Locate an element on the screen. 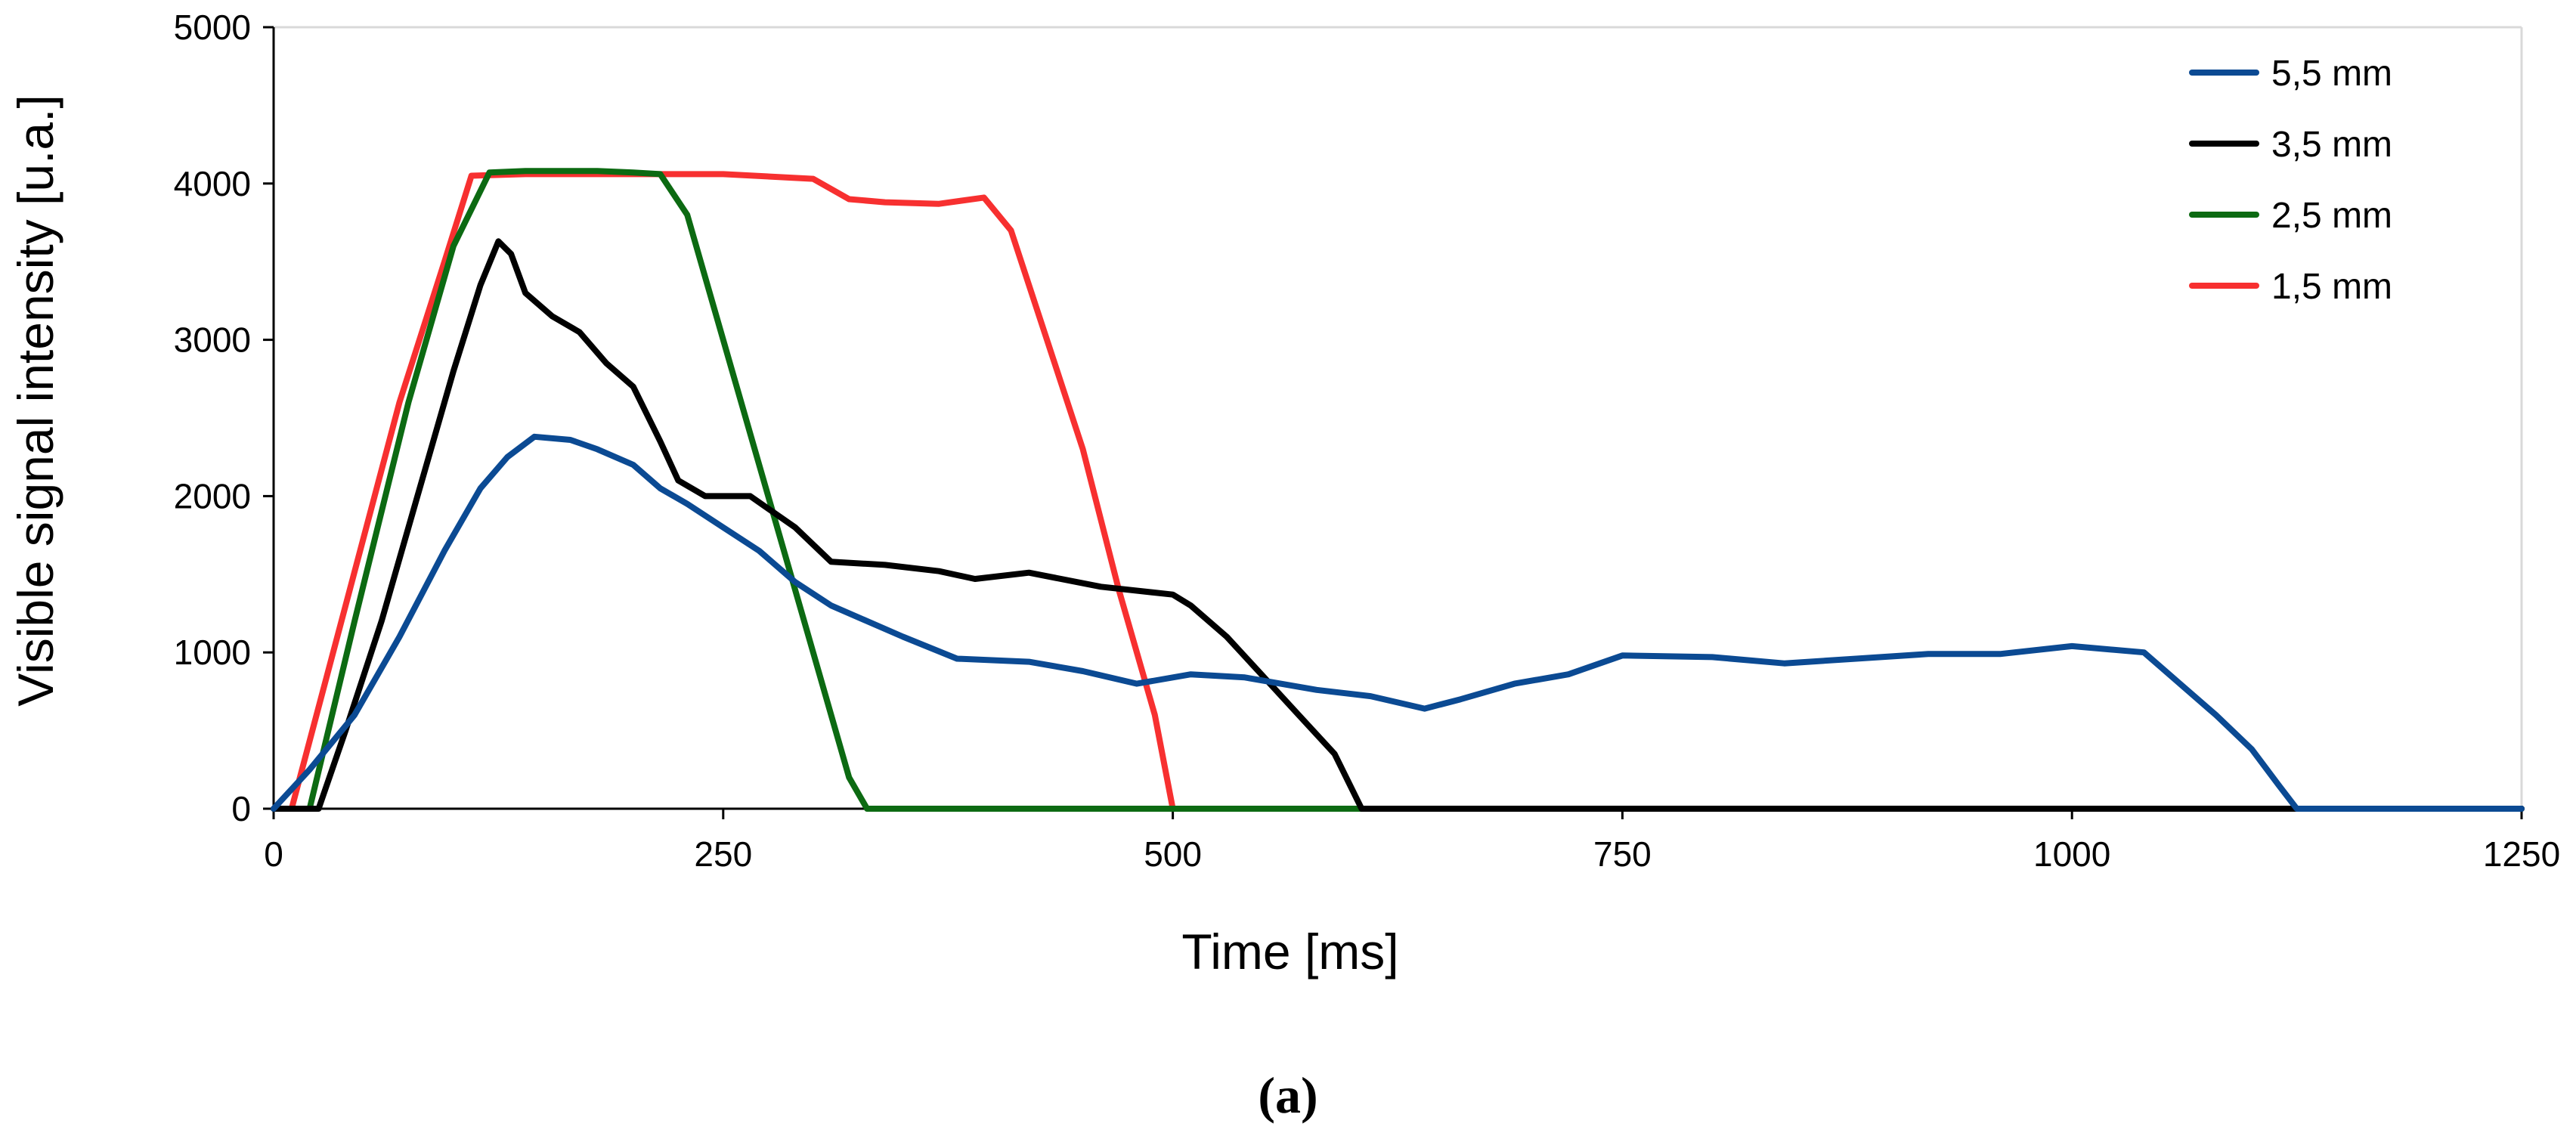 Image resolution: width=2576 pixels, height=1139 pixels. y-tick-label: 0 is located at coordinates (241, 808).